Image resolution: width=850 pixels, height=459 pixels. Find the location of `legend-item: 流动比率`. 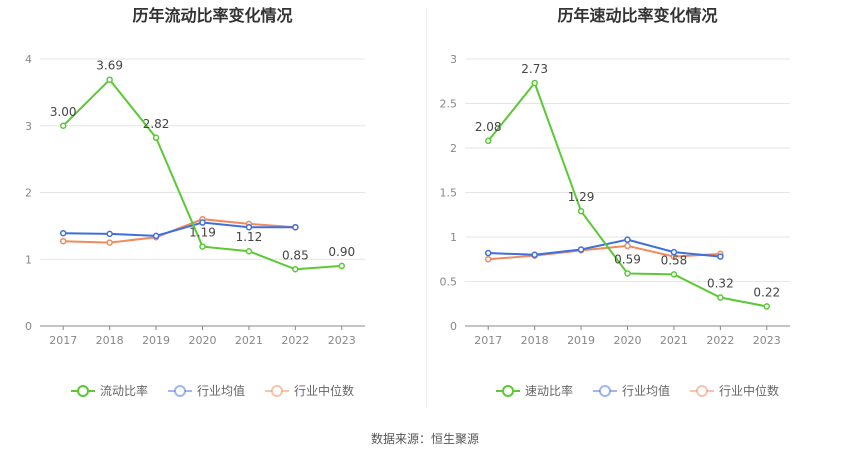

legend-item: 流动比率 is located at coordinates (109, 390).